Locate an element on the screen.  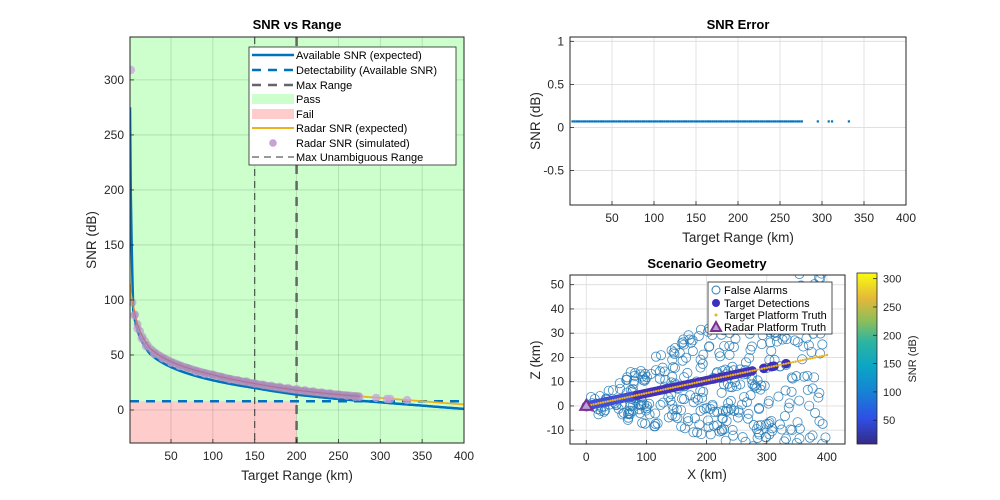
x-tick-label: 50 is located at coordinates (171, 456).